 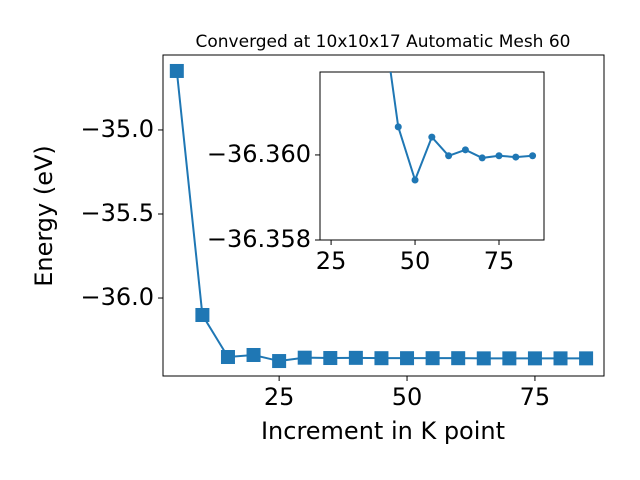 I want to click on y-tick-label: −36.358, so click(x=259, y=239).